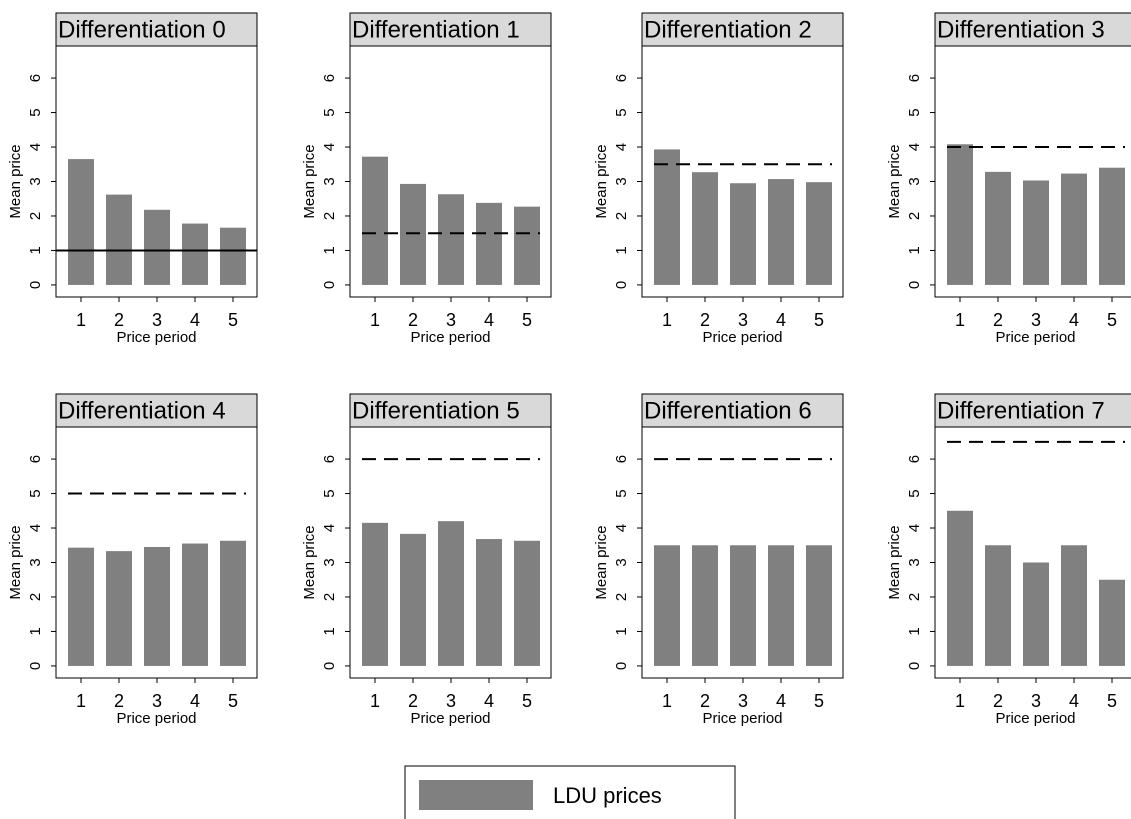 The height and width of the screenshot is (819, 1131). What do you see at coordinates (607, 795) in the screenshot?
I see `legend-label: LDU prices` at bounding box center [607, 795].